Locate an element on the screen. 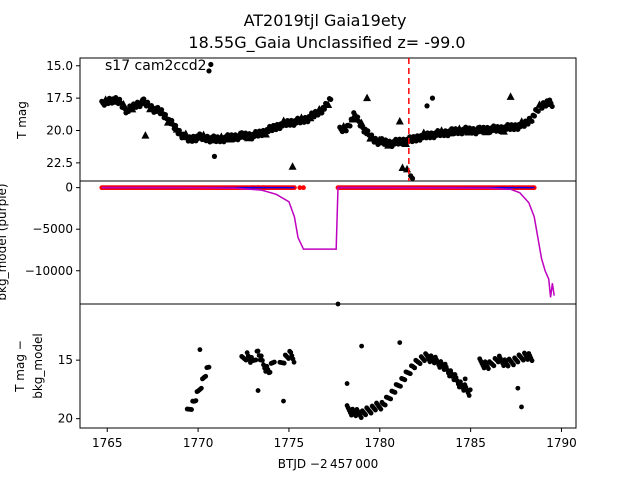 This screenshot has height=480, width=640. x-tick-label: 1775 is located at coordinates (289, 443).